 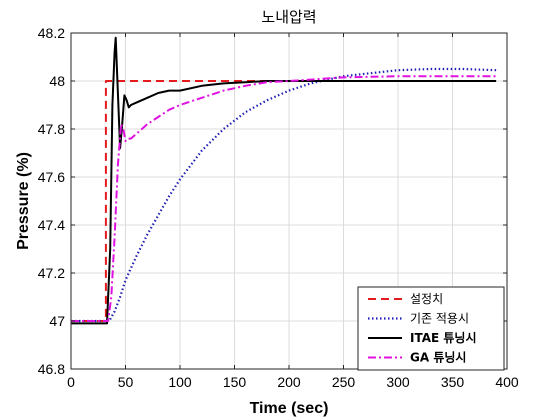 What do you see at coordinates (57, 81) in the screenshot?
I see `y-tick-label: 48` at bounding box center [57, 81].